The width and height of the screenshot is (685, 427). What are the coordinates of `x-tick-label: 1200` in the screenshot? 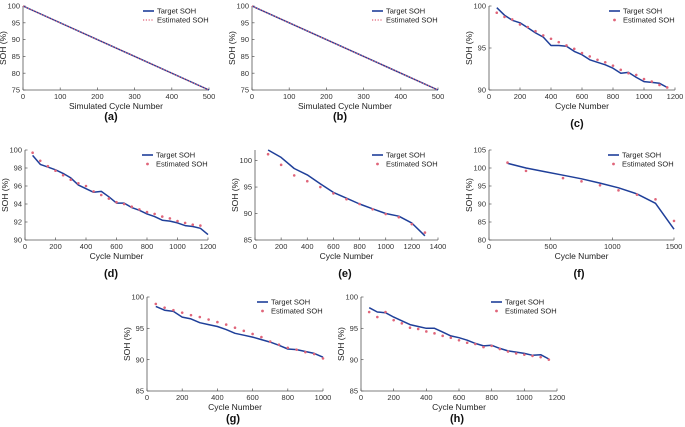 It's located at (412, 246).